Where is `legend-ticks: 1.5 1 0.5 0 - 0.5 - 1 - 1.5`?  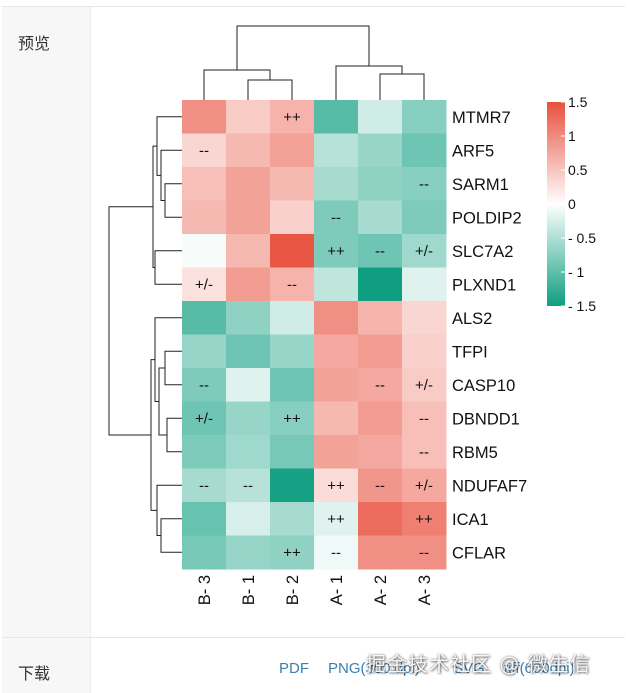
legend-ticks: 1.5 1 0.5 0 - 0.5 - 1 - 1.5 is located at coordinates (578, 204).